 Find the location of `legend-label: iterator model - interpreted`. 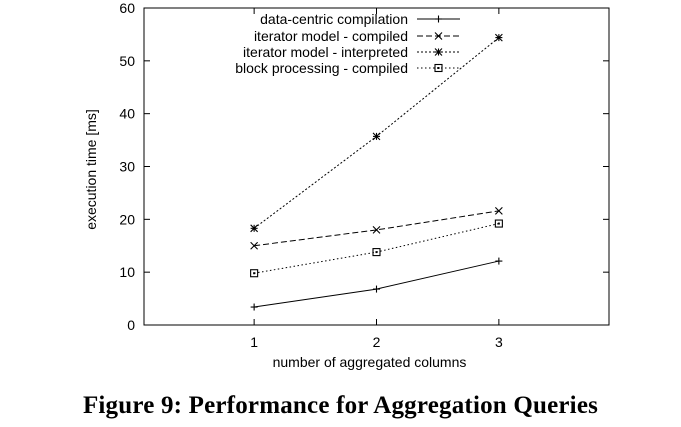

legend-label: iterator model - interpreted is located at coordinates (325, 52).